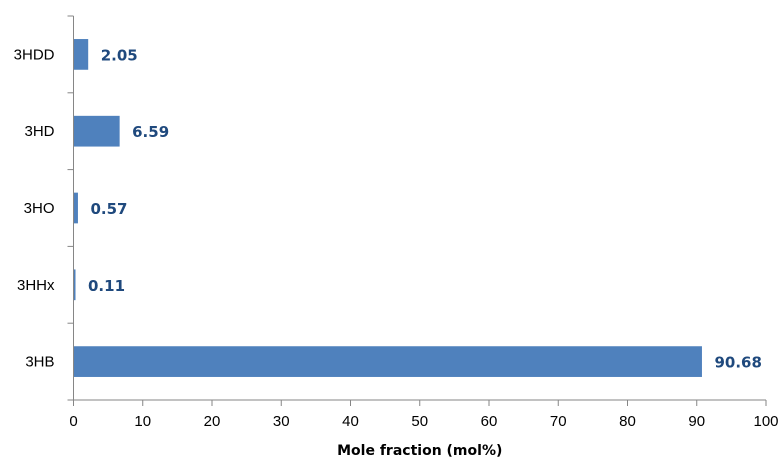 The image size is (783, 467). Describe the element at coordinates (39, 131) in the screenshot. I see `category-label: 3HD` at that location.